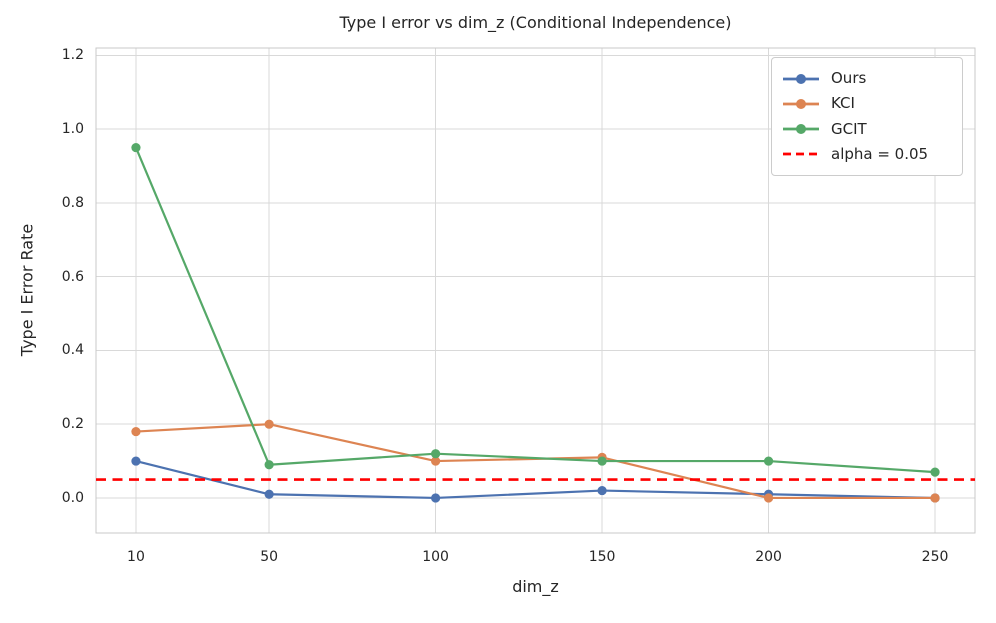 This screenshot has height=623, width=996. Describe the element at coordinates (843, 103) in the screenshot. I see `legend-label: KCI` at that location.